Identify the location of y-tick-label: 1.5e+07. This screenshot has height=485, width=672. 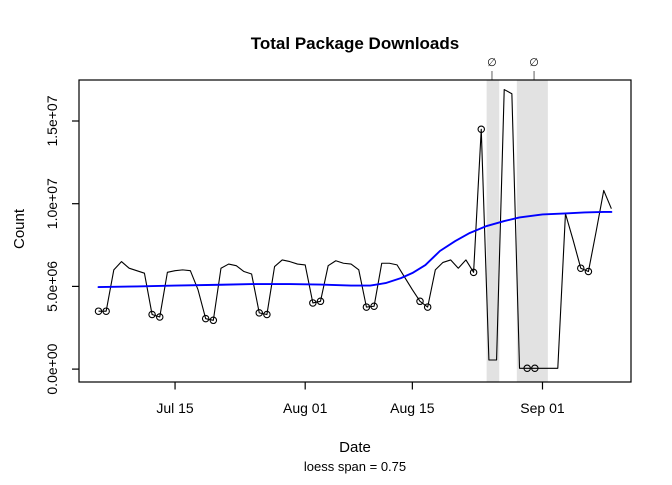
(52, 120).